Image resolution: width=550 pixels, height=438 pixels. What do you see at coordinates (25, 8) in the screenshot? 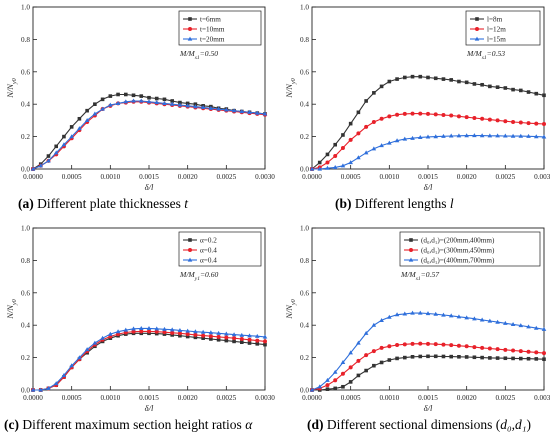
I see `y-tick-label: 1.0` at bounding box center [25, 8].